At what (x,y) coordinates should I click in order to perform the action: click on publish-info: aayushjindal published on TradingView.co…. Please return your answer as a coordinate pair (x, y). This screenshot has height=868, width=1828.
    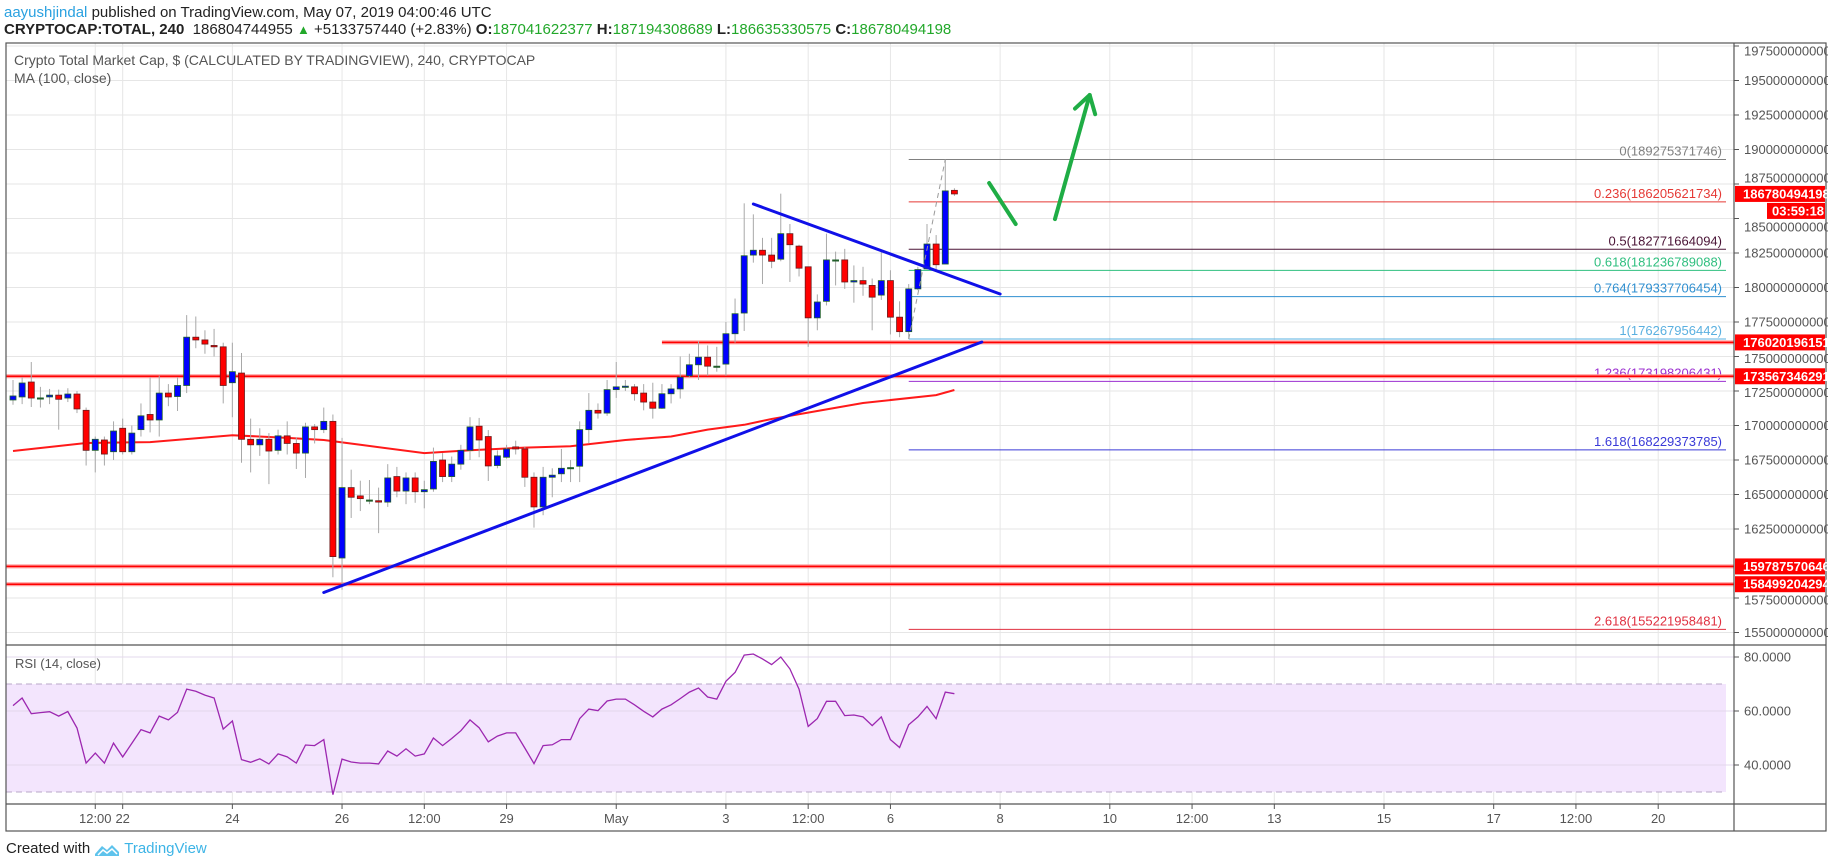
    Looking at the image, I should click on (248, 12).